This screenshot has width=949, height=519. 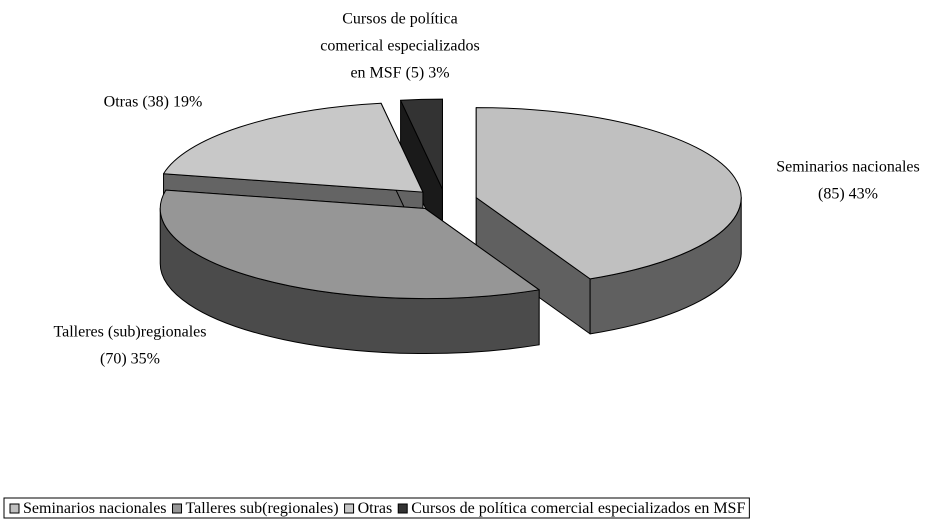 What do you see at coordinates (129, 332) in the screenshot?
I see `data-label: Talleres (sub)regionales` at bounding box center [129, 332].